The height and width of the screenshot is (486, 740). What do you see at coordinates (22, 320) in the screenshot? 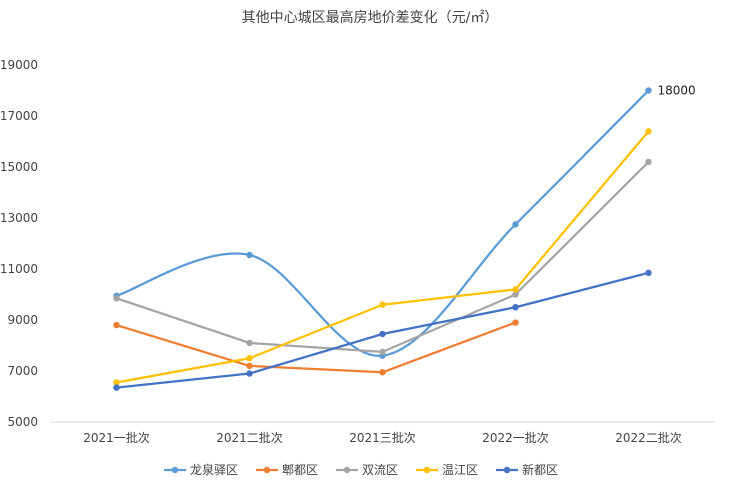
I see `y-tick-label: 9000` at bounding box center [22, 320].